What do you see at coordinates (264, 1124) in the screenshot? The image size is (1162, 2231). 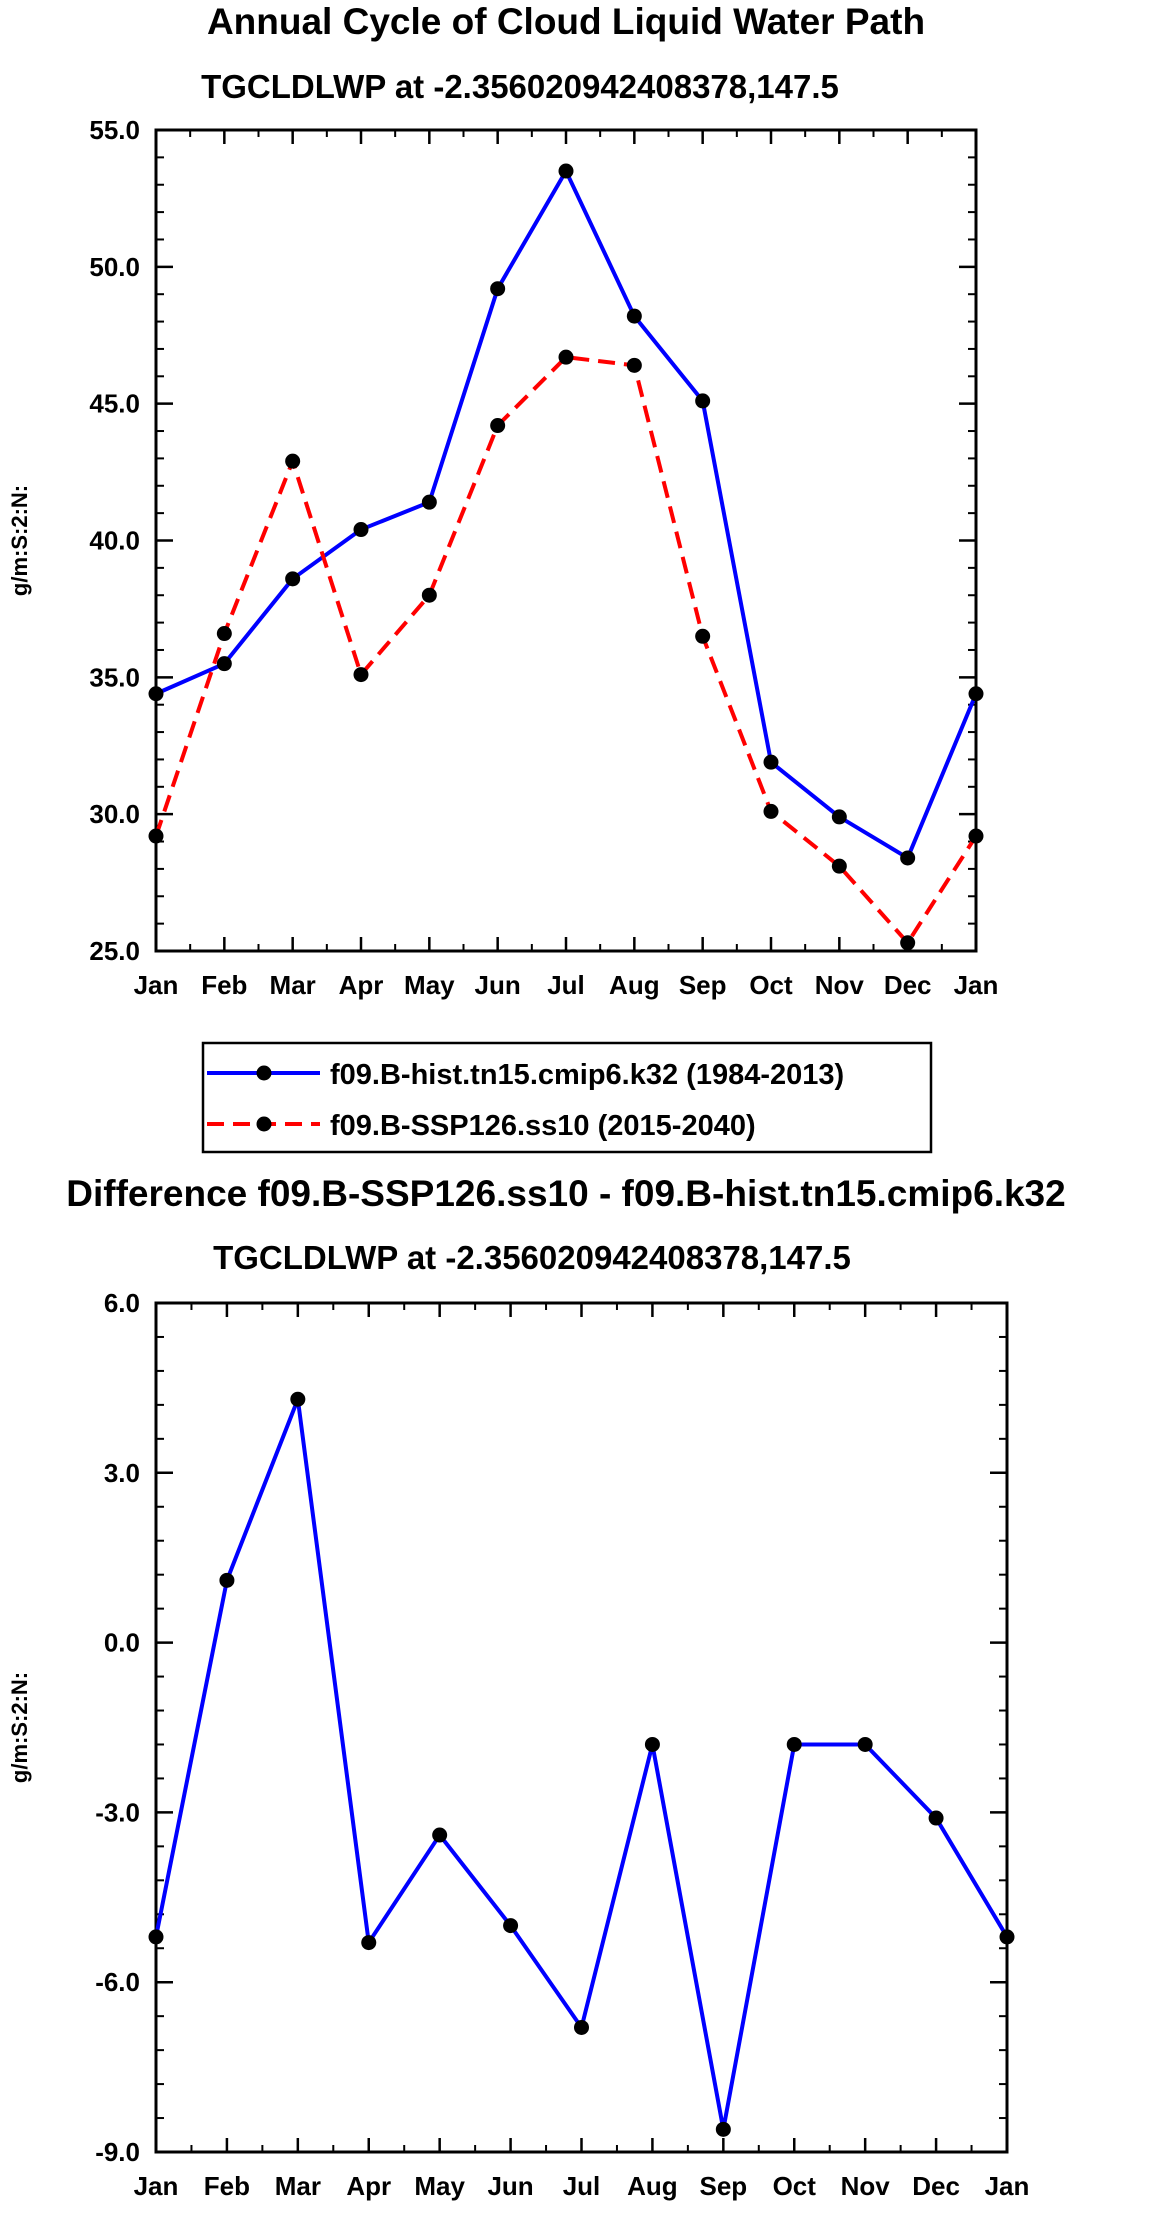 I see `legend-marker-ssp` at bounding box center [264, 1124].